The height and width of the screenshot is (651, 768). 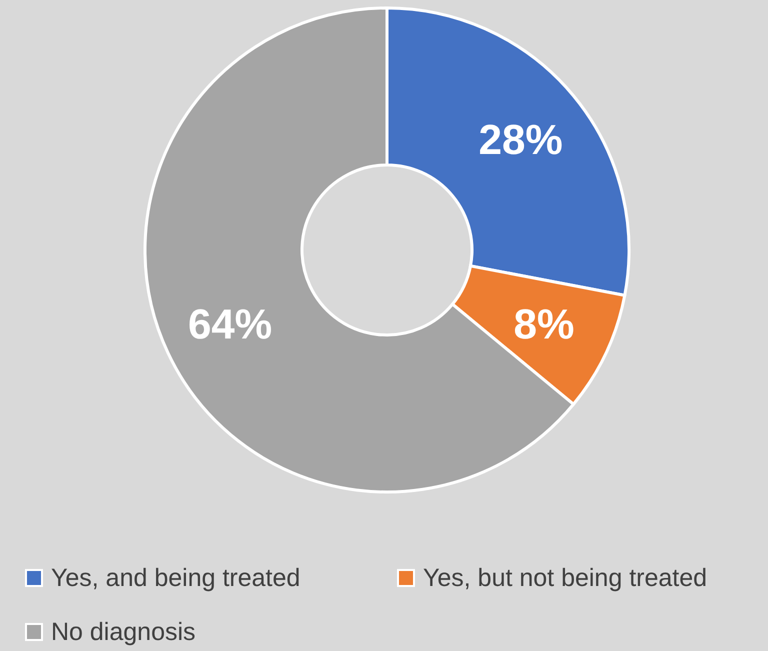 What do you see at coordinates (520, 139) in the screenshot?
I see `data-label: 28%` at bounding box center [520, 139].